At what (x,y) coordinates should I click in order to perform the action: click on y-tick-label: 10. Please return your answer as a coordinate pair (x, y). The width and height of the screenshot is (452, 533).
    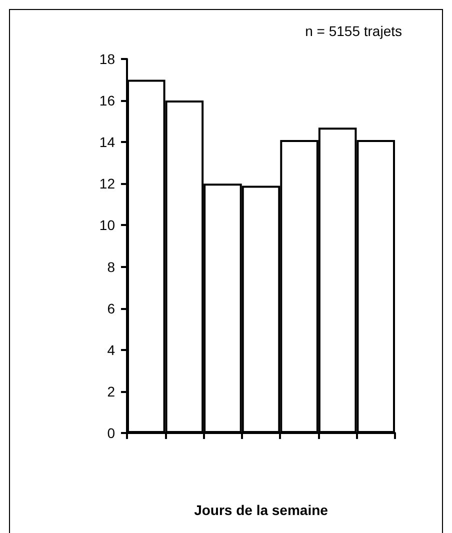
    Looking at the image, I should click on (107, 225).